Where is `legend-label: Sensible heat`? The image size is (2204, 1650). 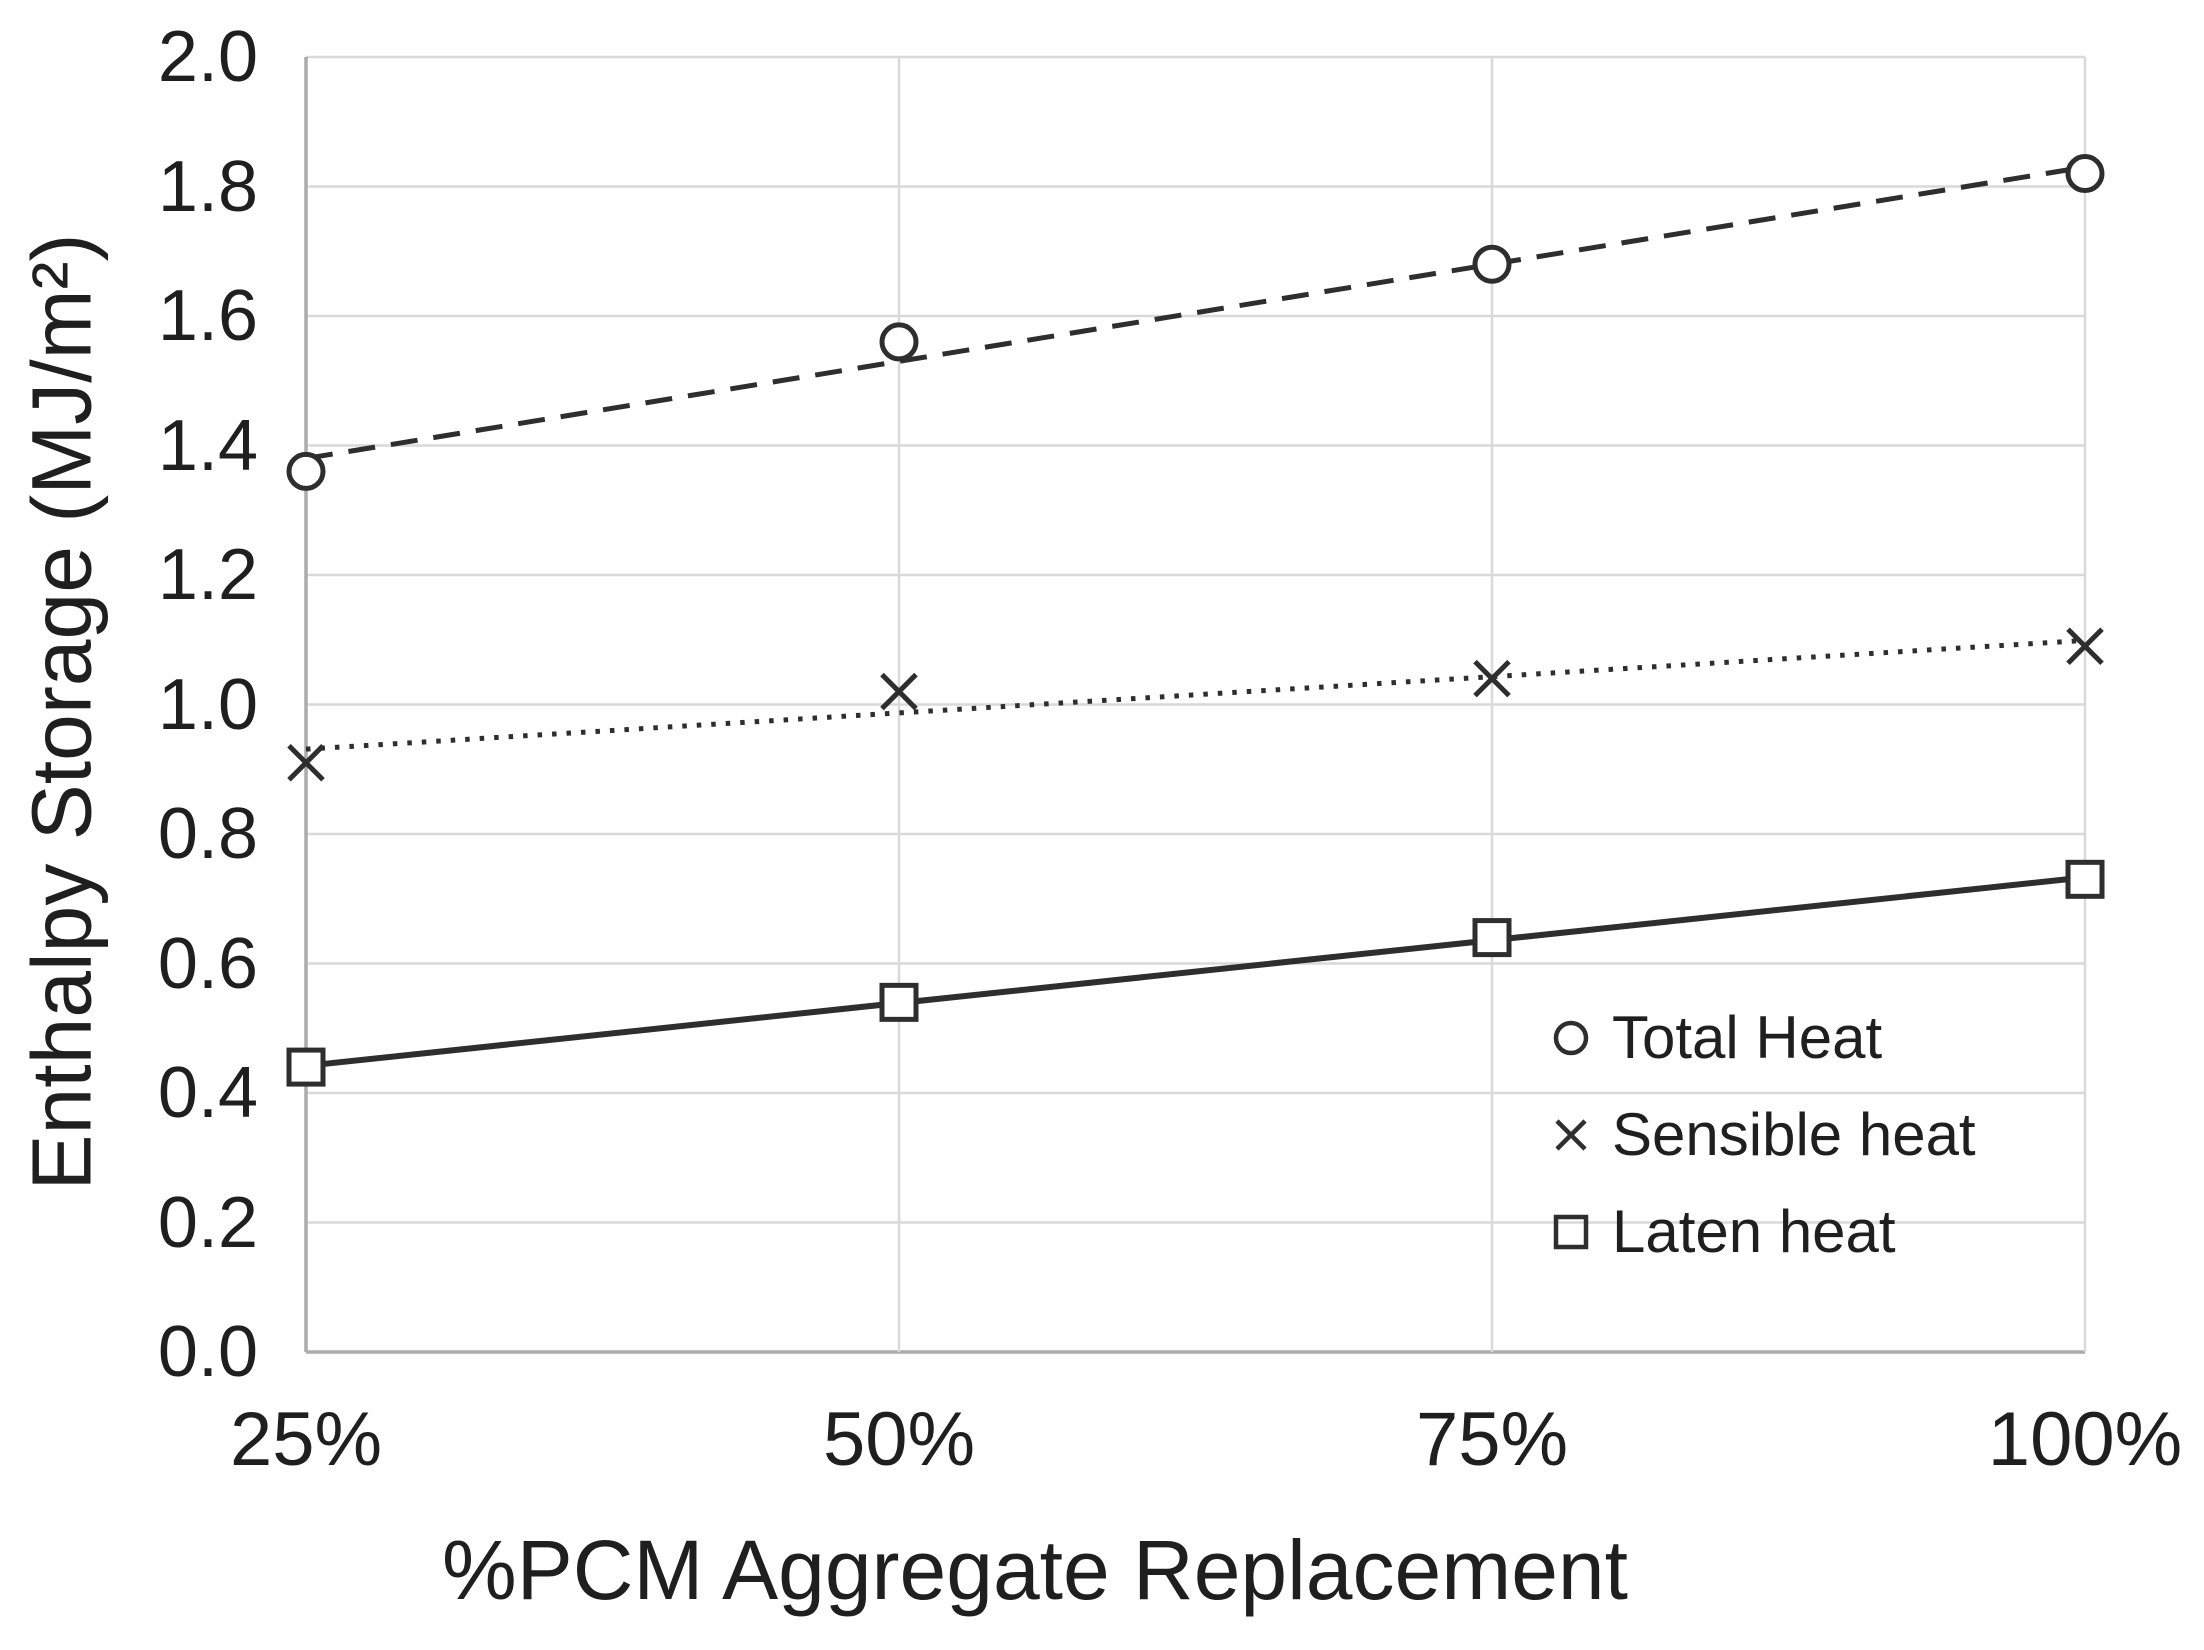 legend-label: Sensible heat is located at coordinates (1794, 1134).